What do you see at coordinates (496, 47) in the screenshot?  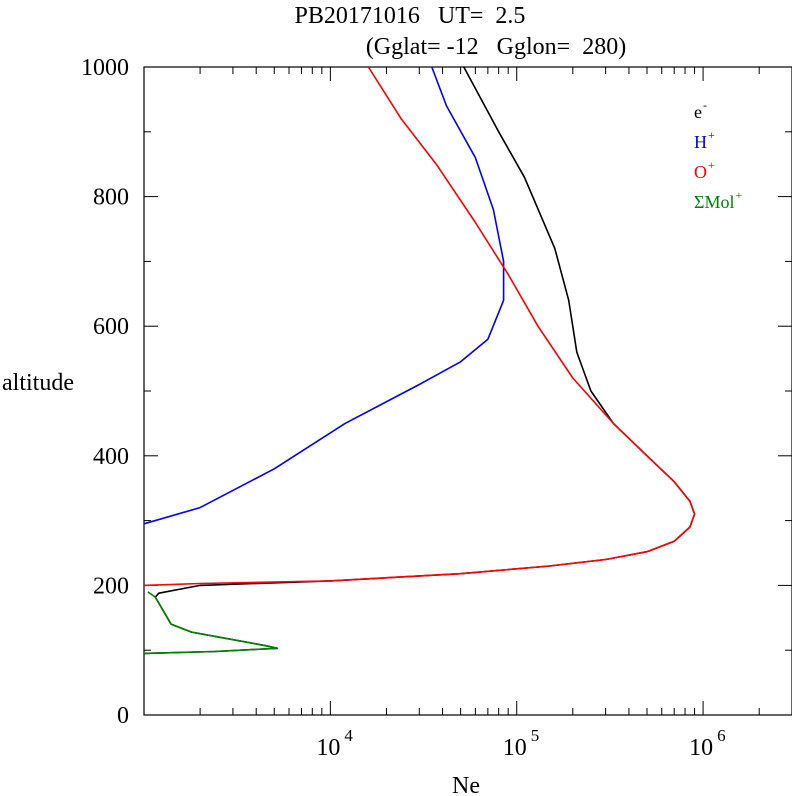 I see `chart-title-line2: (Gglat= -12 Gglon= 280)` at bounding box center [496, 47].